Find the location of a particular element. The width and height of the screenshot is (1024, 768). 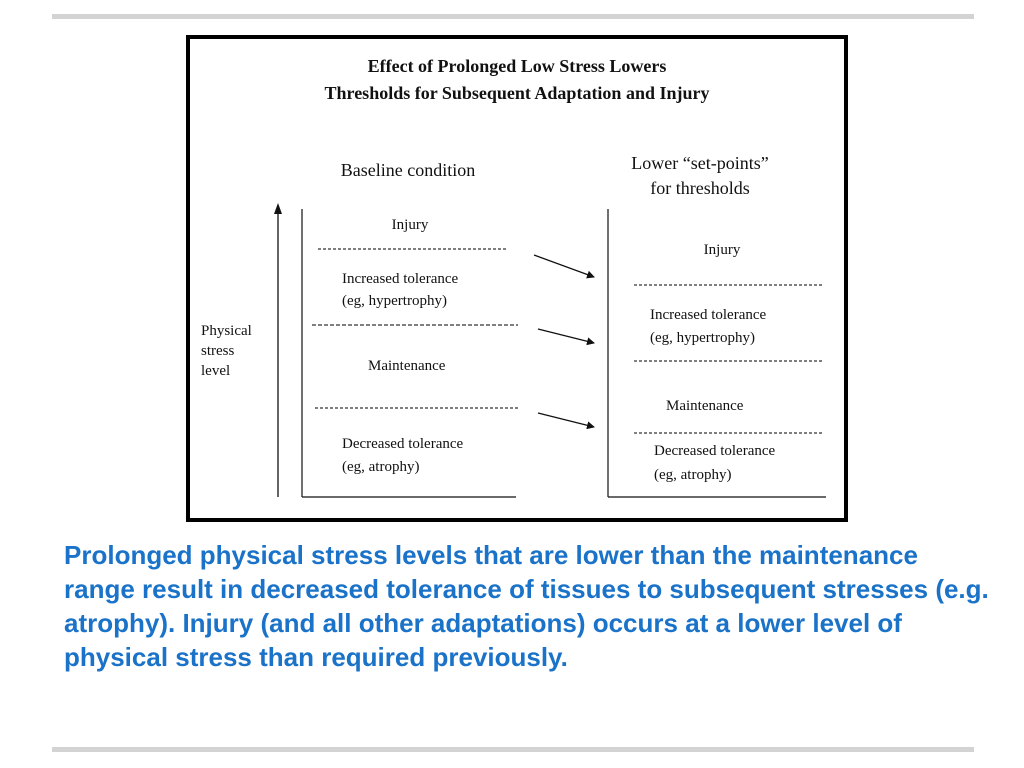

axis-label-line2: stress is located at coordinates (218, 351).